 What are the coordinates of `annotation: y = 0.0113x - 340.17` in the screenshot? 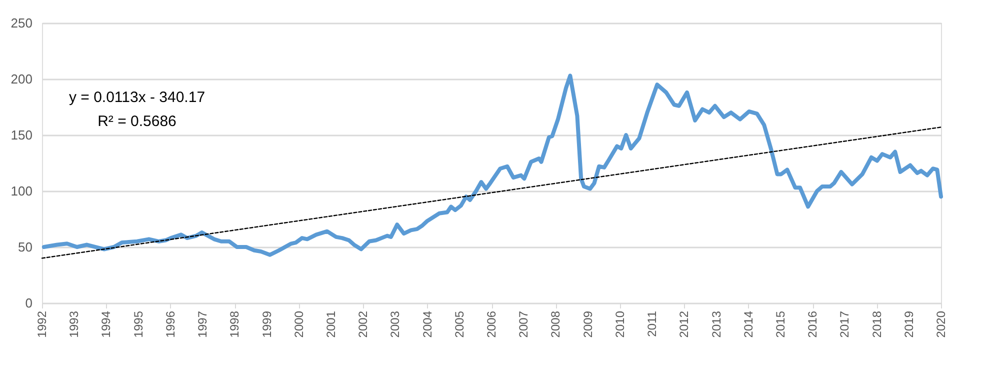 It's located at (137, 97).